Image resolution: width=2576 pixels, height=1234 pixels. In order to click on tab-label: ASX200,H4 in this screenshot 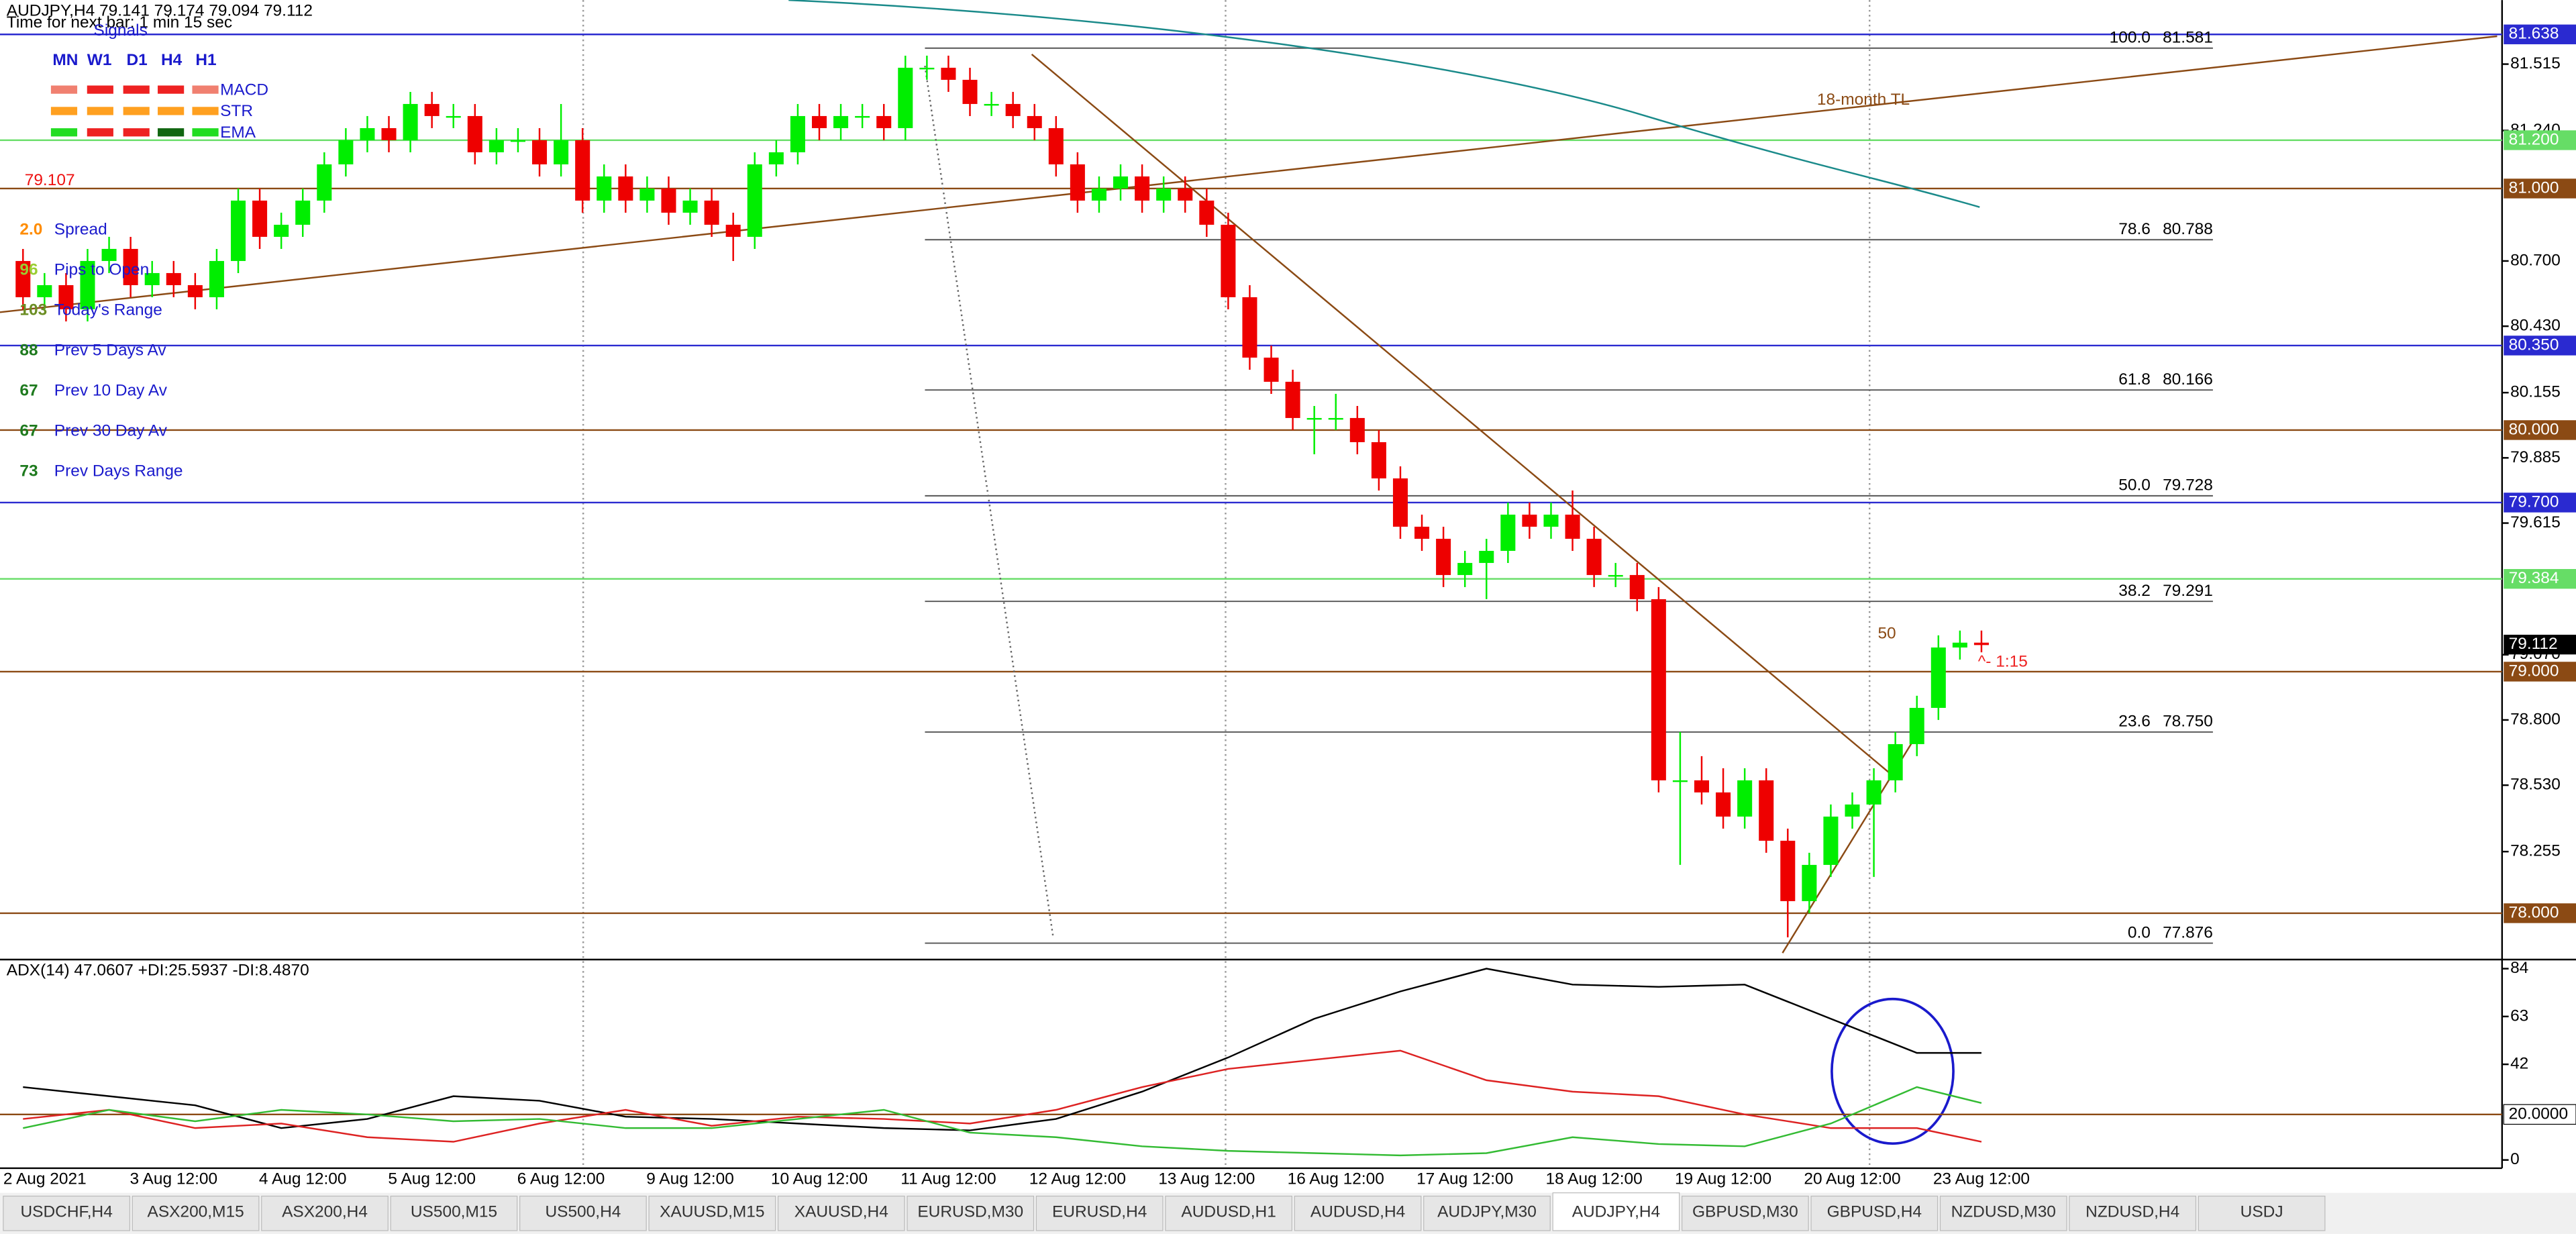, I will do `click(325, 1211)`.